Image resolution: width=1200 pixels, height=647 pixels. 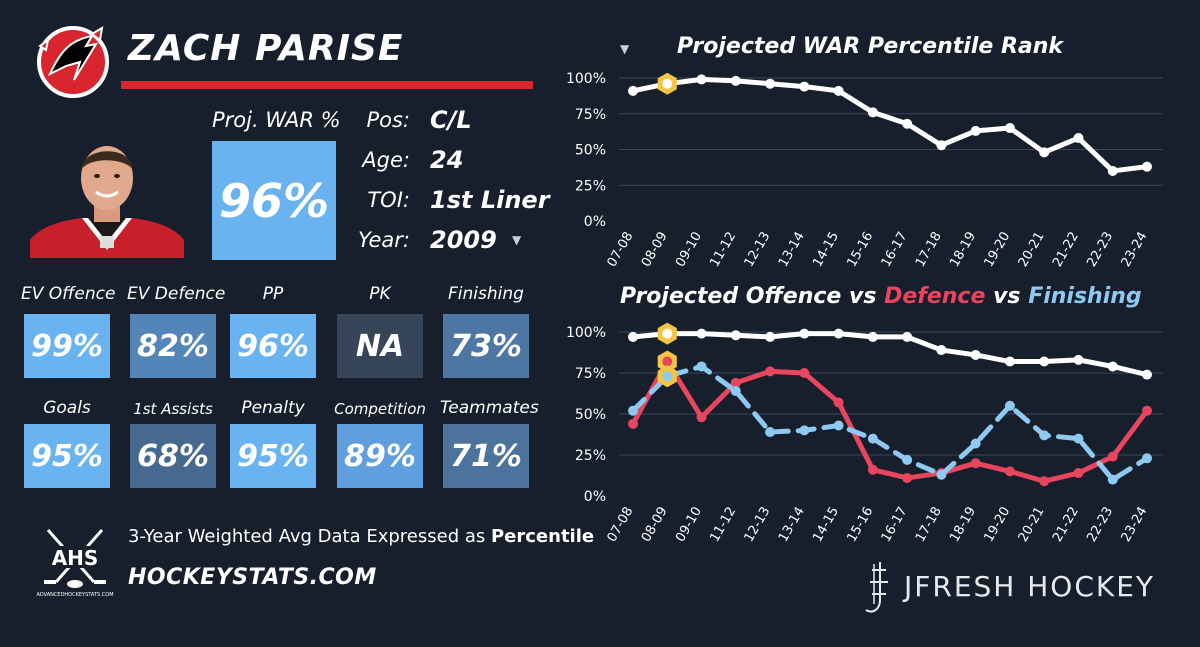 What do you see at coordinates (655, 250) in the screenshot?
I see `x-tick-label: 08-09` at bounding box center [655, 250].